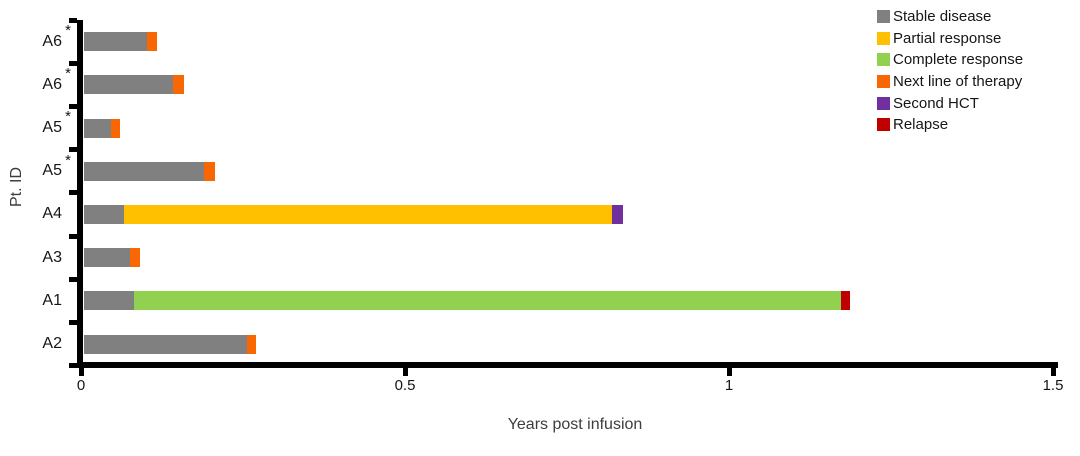 This screenshot has height=456, width=1080. Describe the element at coordinates (52, 41) in the screenshot. I see `row-label-a6-0: A6` at that location.